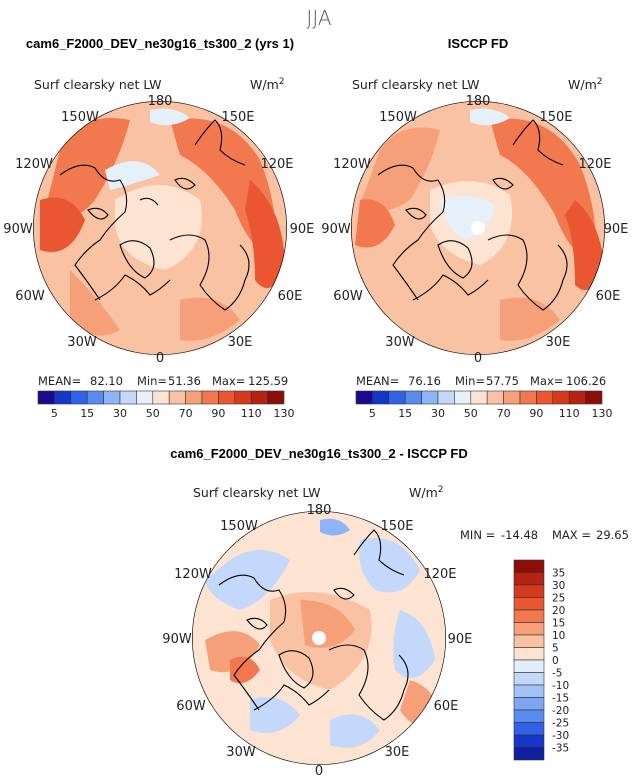  Describe the element at coordinates (184, 381) in the screenshot. I see `min-value: 51.36` at that location.